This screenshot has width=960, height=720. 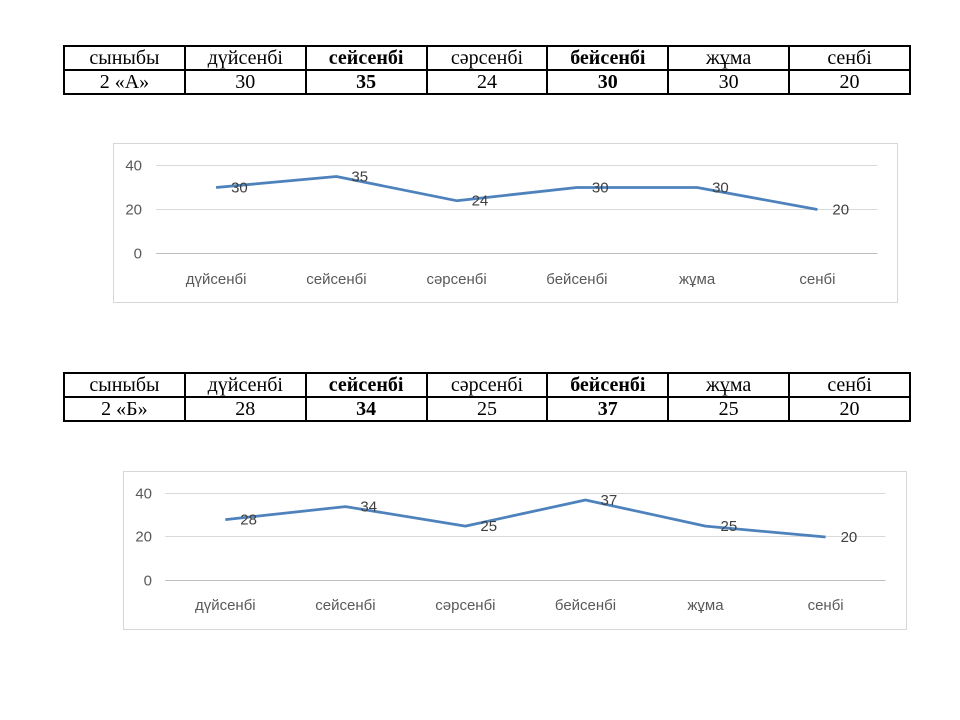 I want to click on svg-text: 37, so click(x=609, y=500).